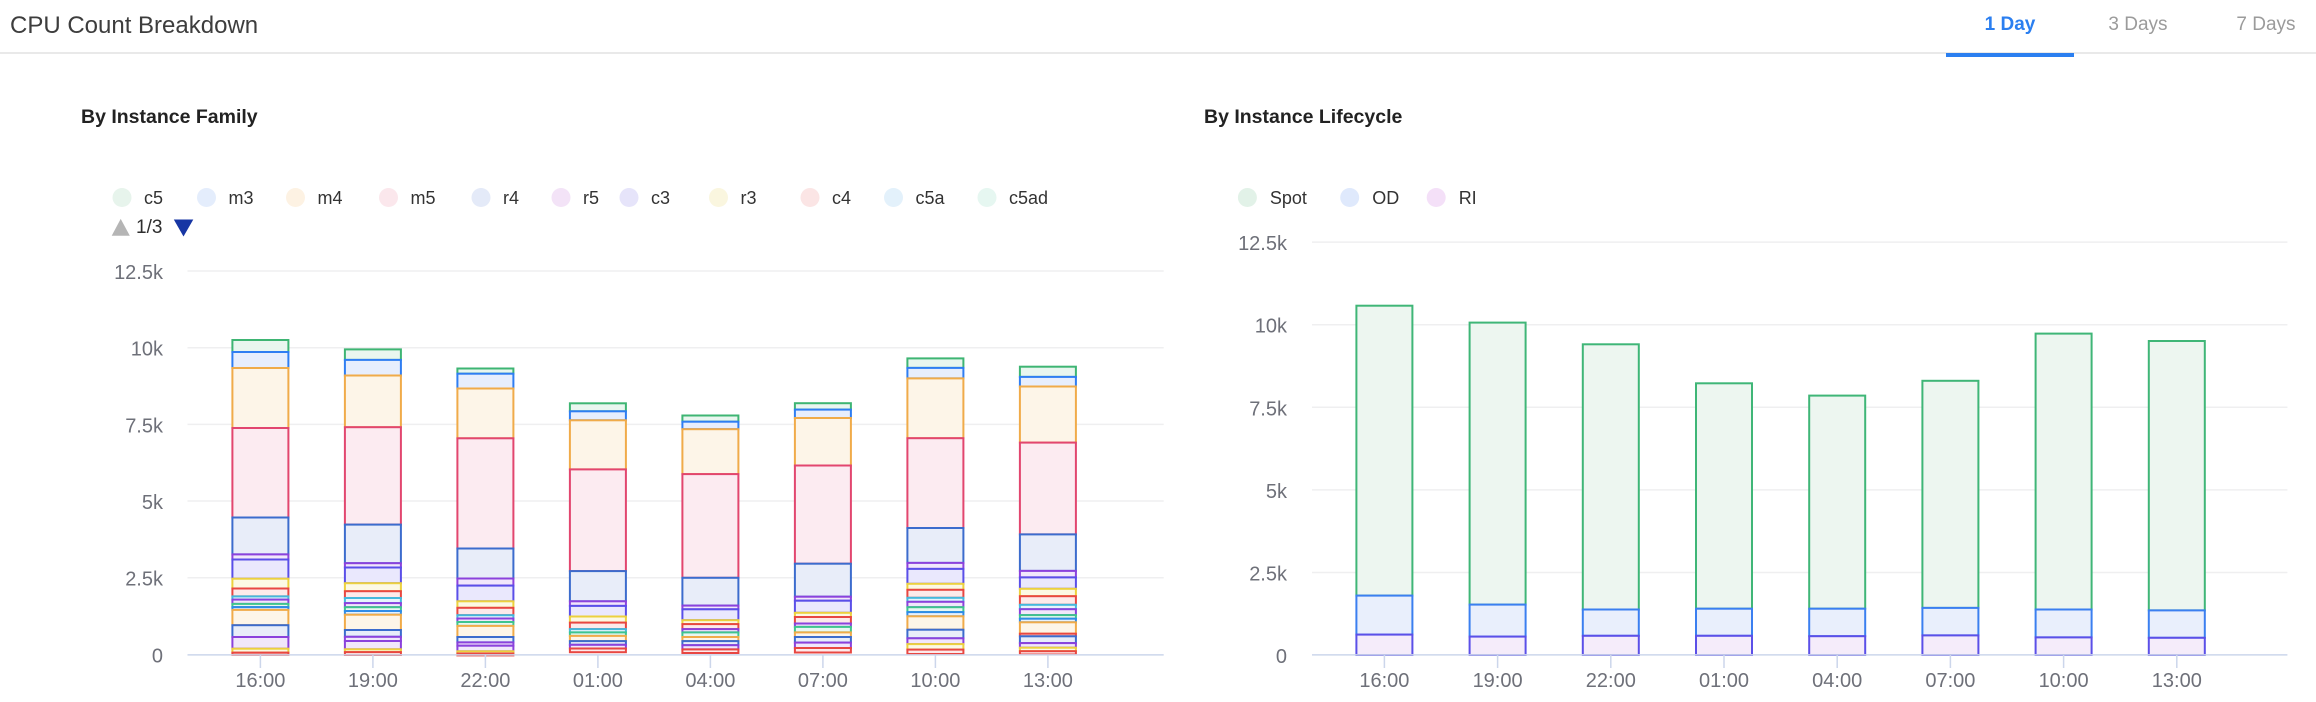 The height and width of the screenshot is (702, 2316). I want to click on svg-text: r4, so click(511, 198).